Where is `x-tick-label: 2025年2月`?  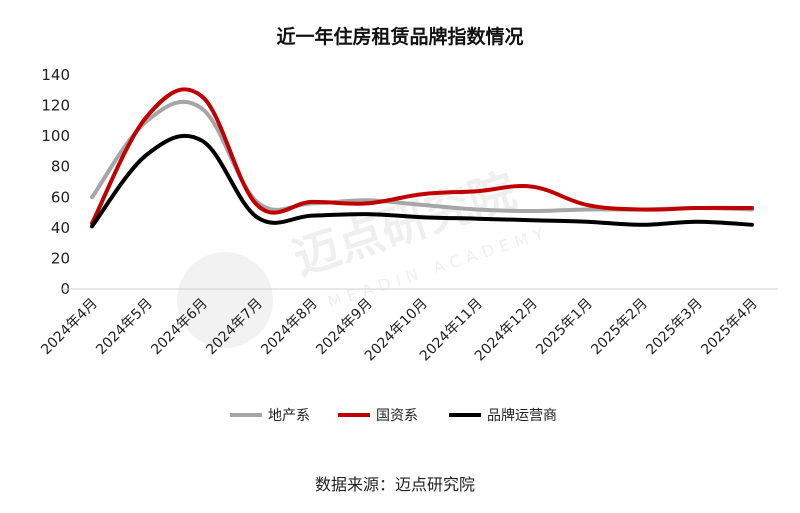
x-tick-label: 2025年2月 is located at coordinates (619, 327).